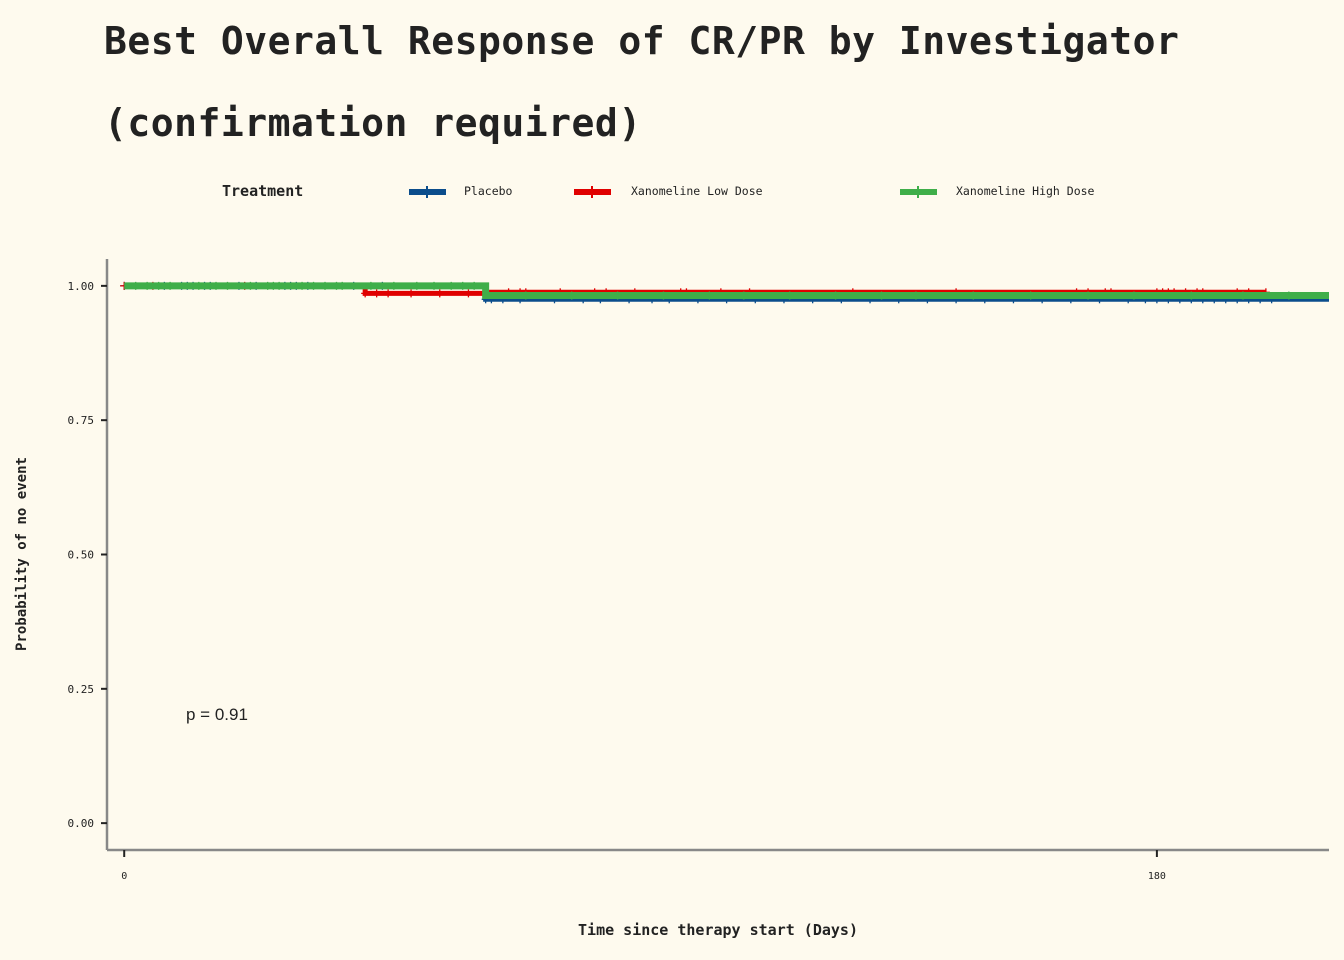  Describe the element at coordinates (427, 192) in the screenshot. I see `legend-swatch-placebo` at that location.